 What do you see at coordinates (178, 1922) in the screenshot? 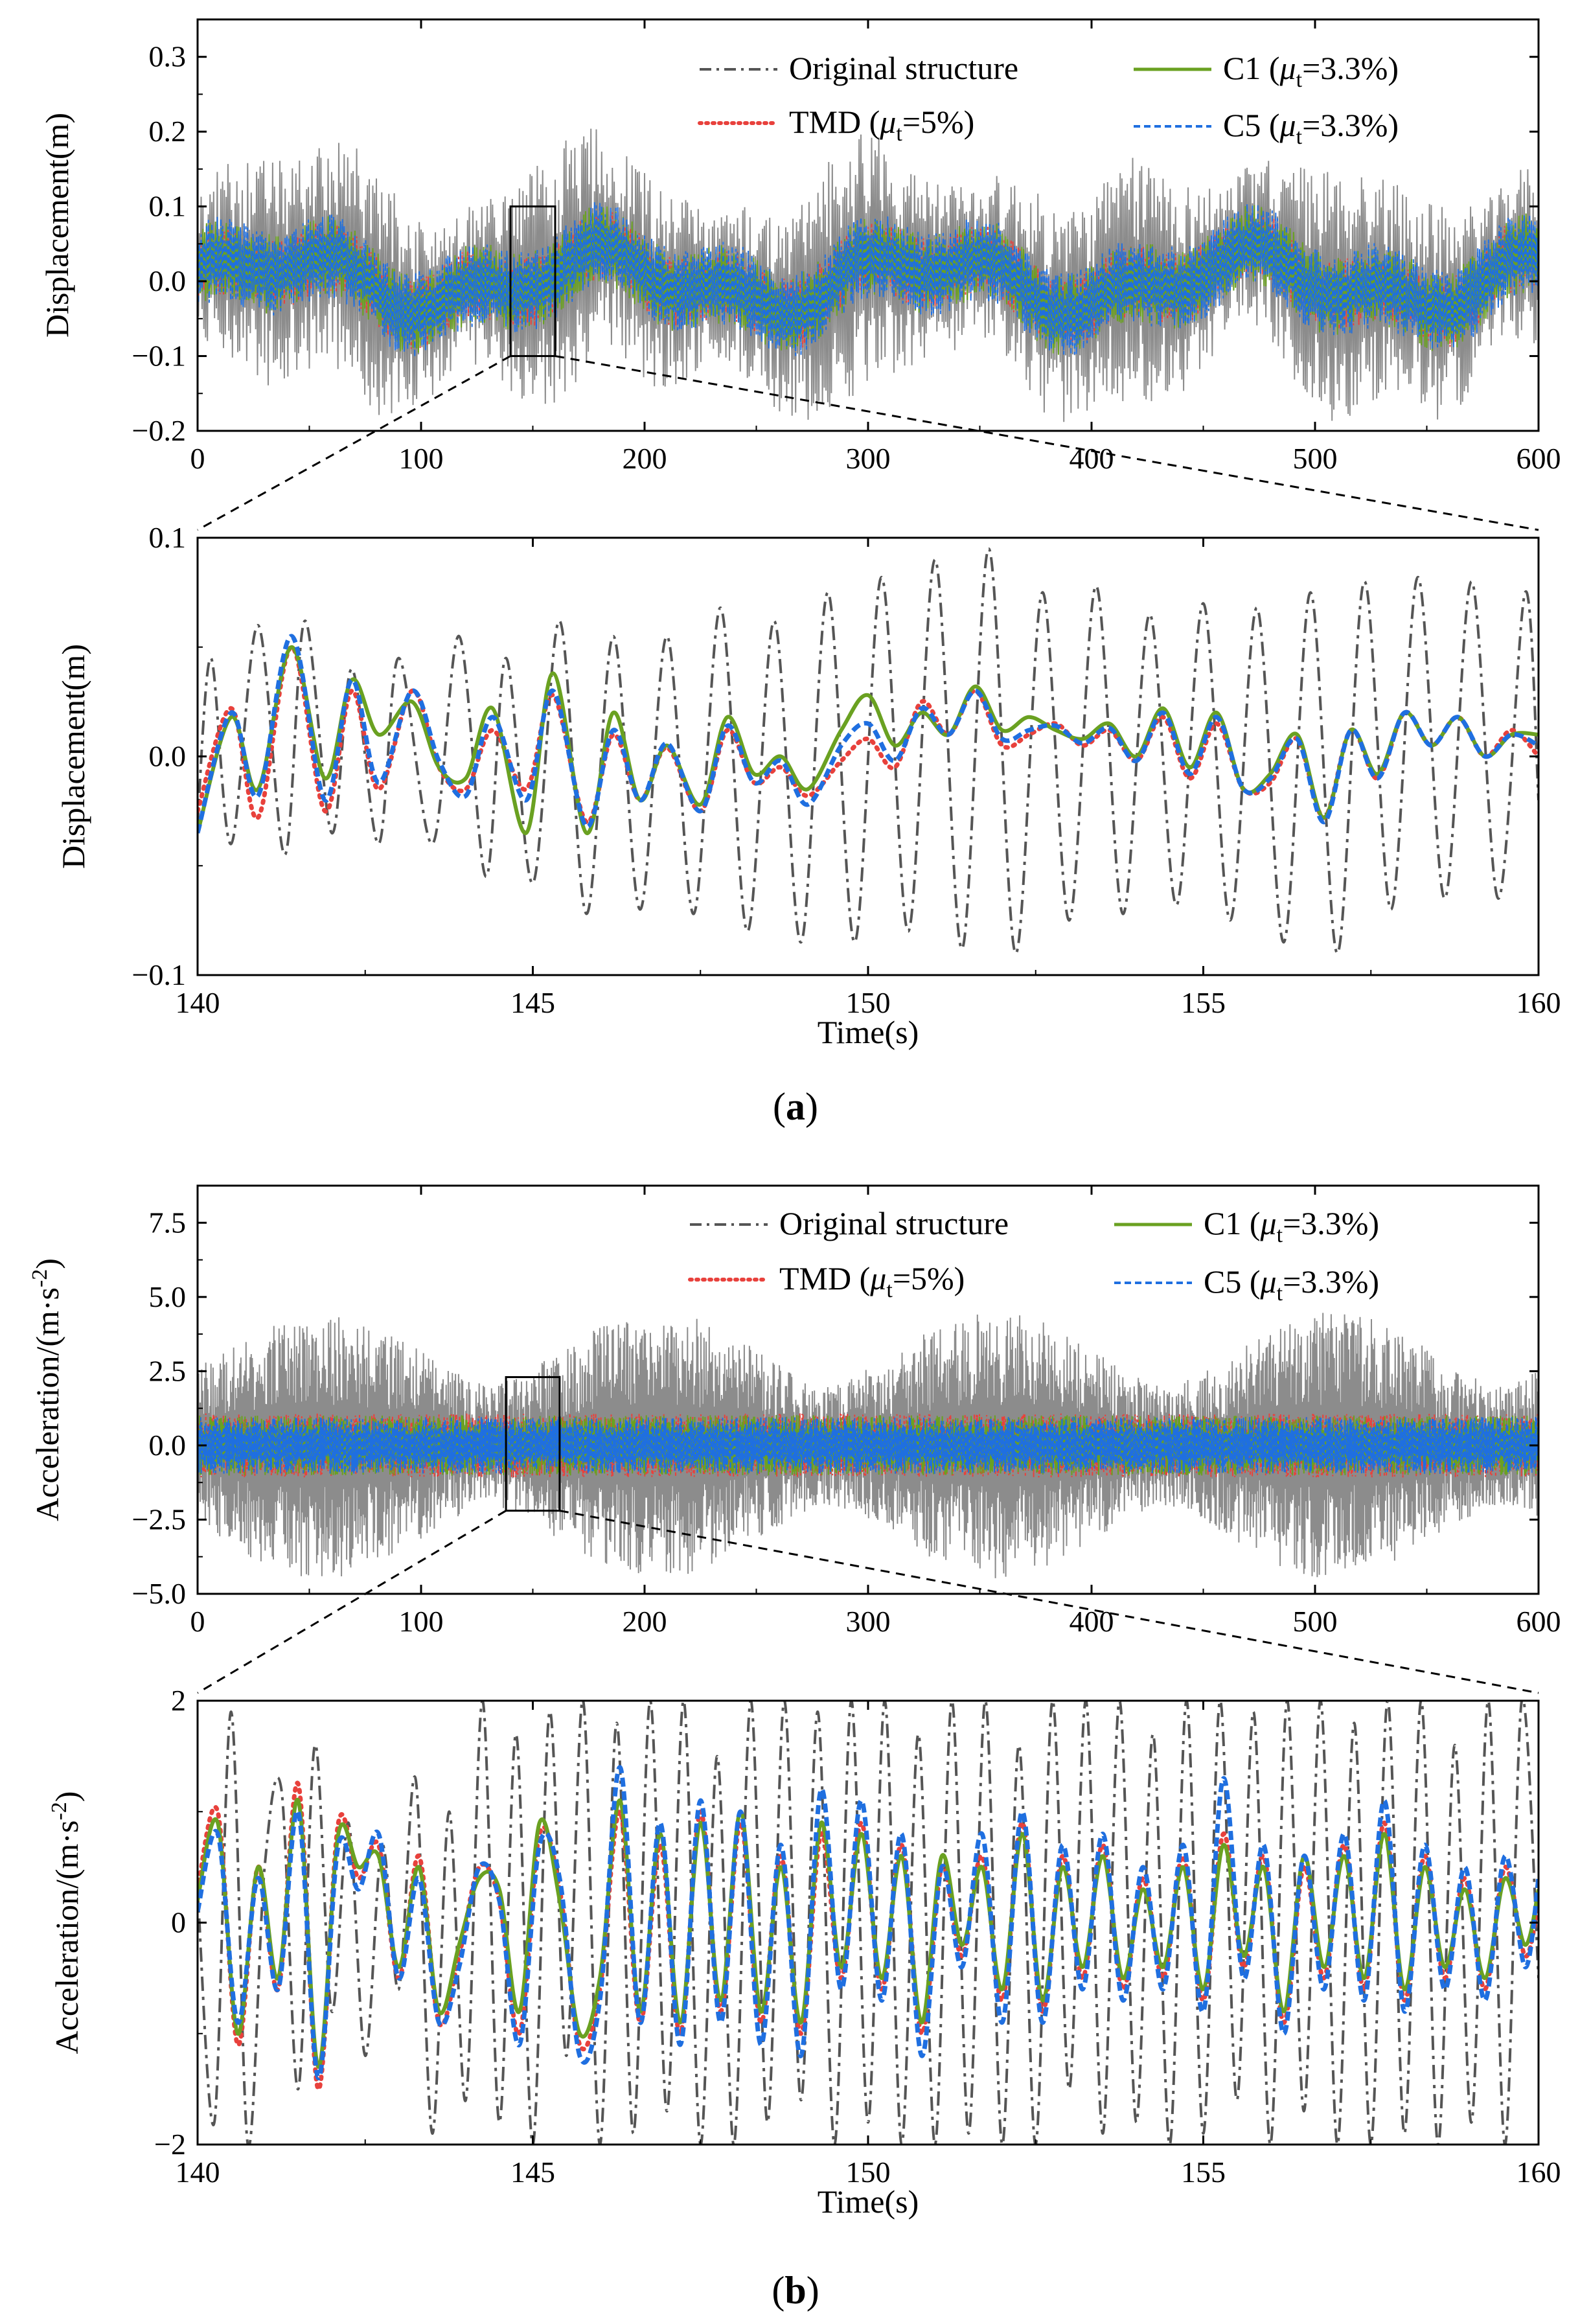
I see `y-tick-label: 0` at bounding box center [178, 1922].